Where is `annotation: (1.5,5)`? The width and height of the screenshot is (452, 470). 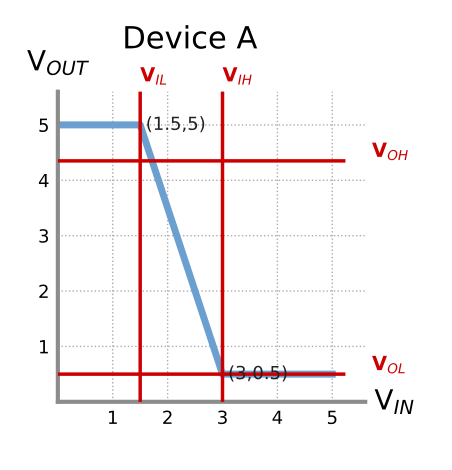
annotation: (1.5,5) is located at coordinates (175, 124).